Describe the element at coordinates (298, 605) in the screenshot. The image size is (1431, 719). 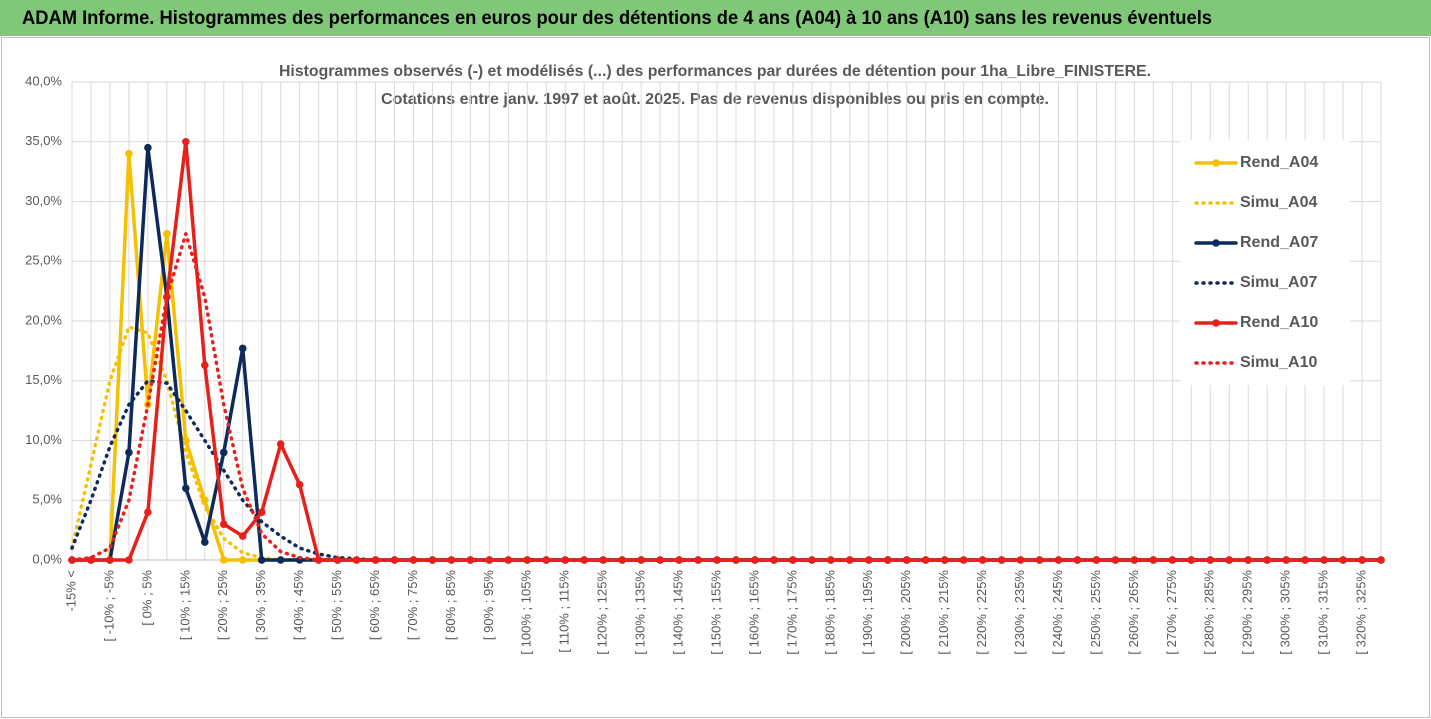
I see `x-tick-label: [ 40% ; 45%` at that location.